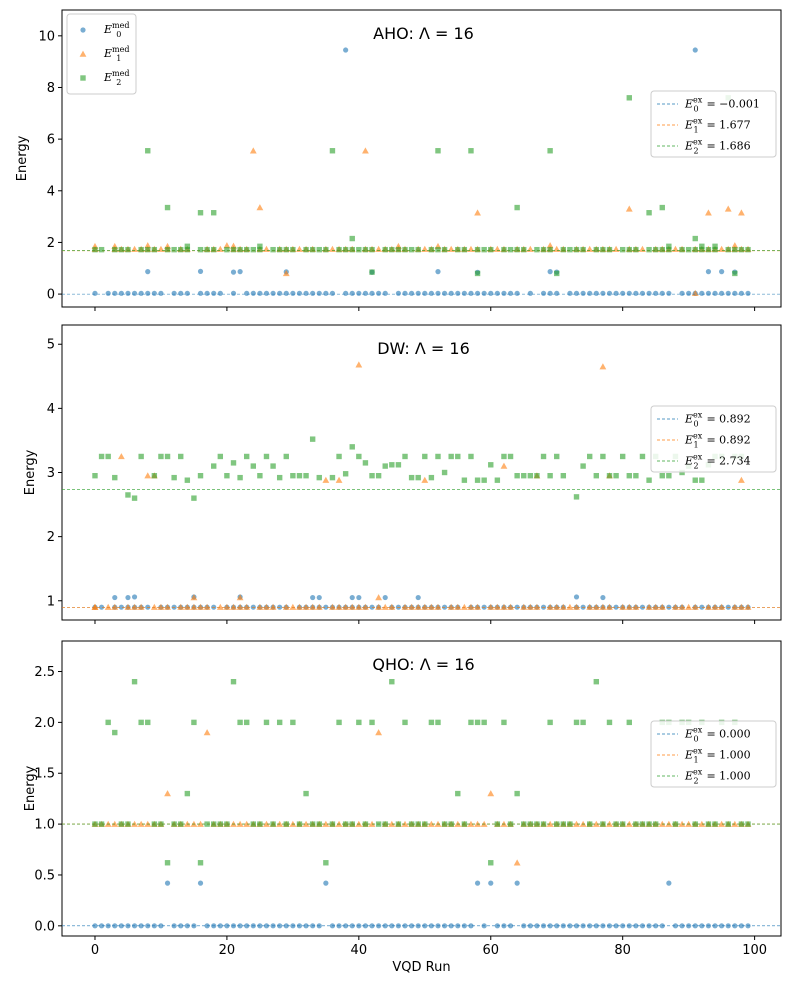 The width and height of the screenshot is (790, 989). What do you see at coordinates (722, 105) in the screenshot?
I see `legend-label-e0: Eex 0 = −0.001` at bounding box center [722, 105].